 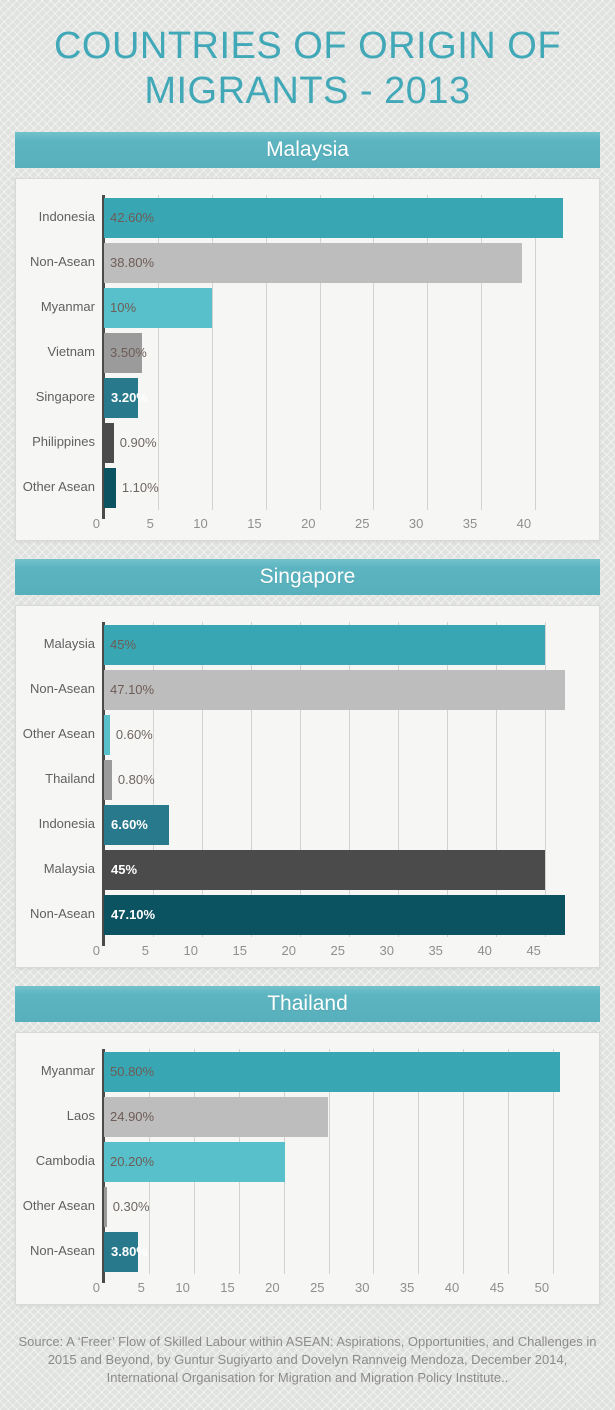 What do you see at coordinates (302, 442) in the screenshot?
I see `table-row: Philippines 0.90%` at bounding box center [302, 442].